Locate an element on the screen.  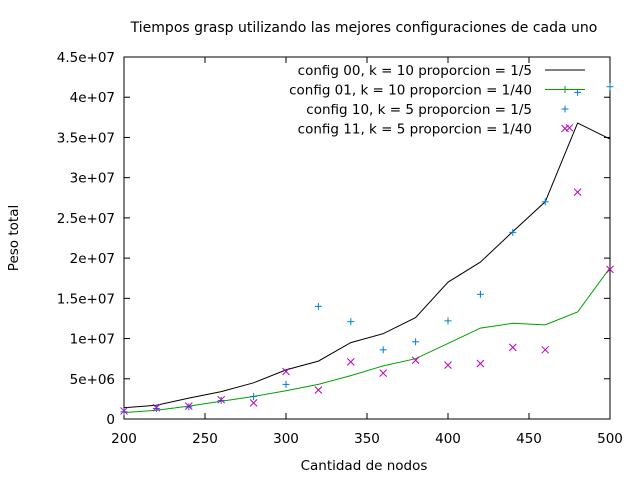
legend-label: config 11, k = 5 proporcion = 1/40 is located at coordinates (415, 130).